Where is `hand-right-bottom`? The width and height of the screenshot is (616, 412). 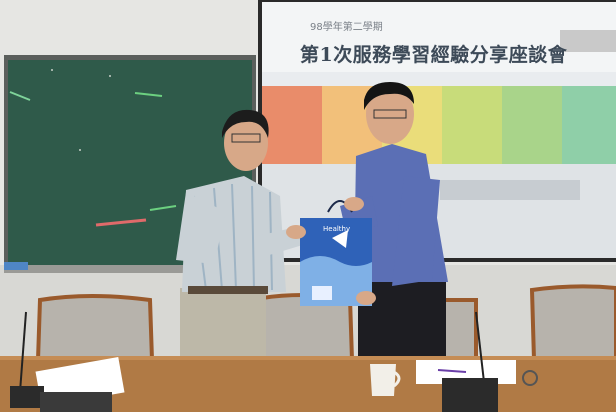 hand-right-bottom is located at coordinates (366, 298).